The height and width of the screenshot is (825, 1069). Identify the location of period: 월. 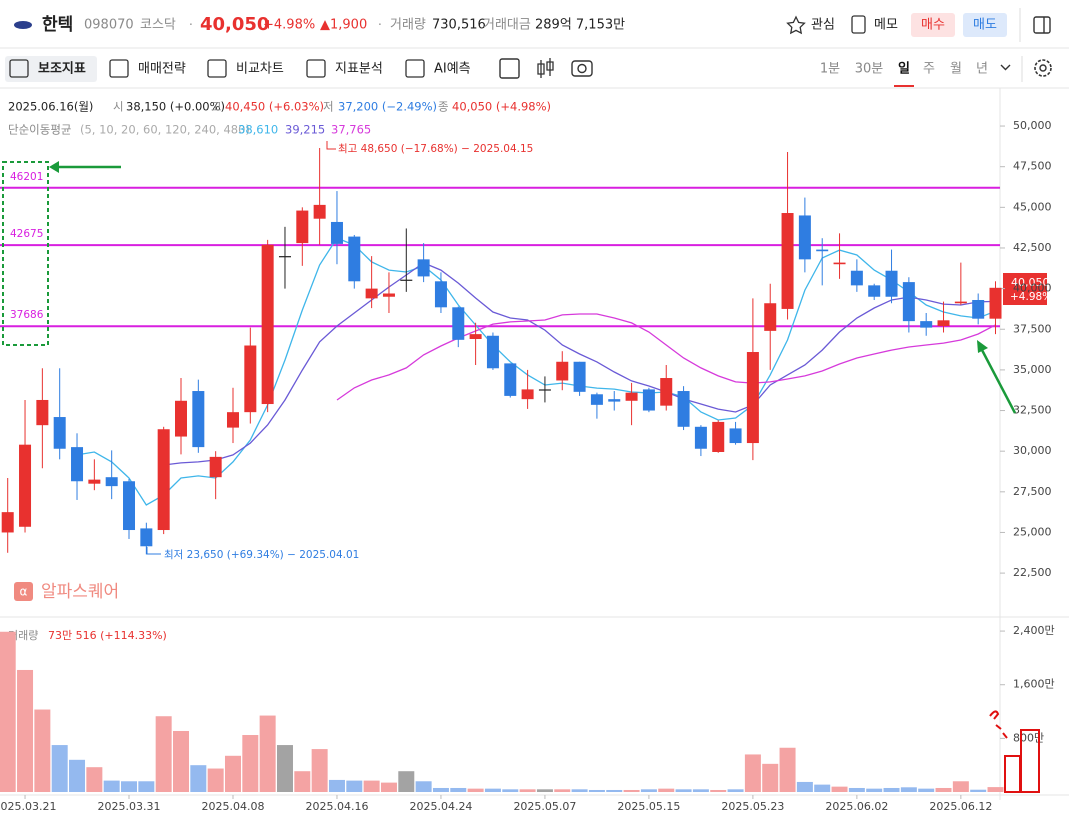
(956, 69).